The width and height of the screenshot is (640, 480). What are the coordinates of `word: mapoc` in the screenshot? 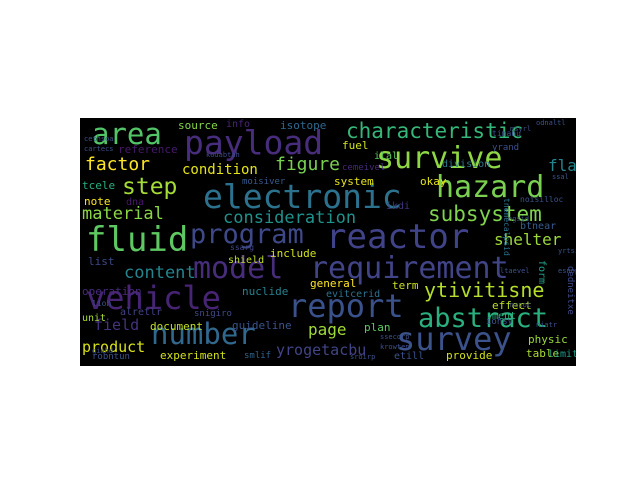 It's located at (521, 305).